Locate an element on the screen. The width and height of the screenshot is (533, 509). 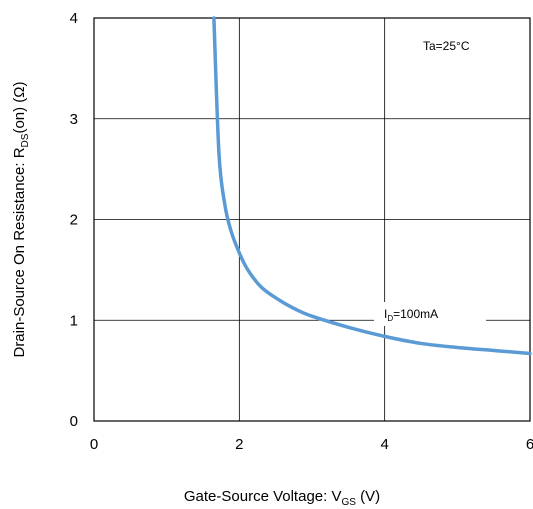
x-axis-label: Gate-Source Voltage: VGS (V) is located at coordinates (282, 498).